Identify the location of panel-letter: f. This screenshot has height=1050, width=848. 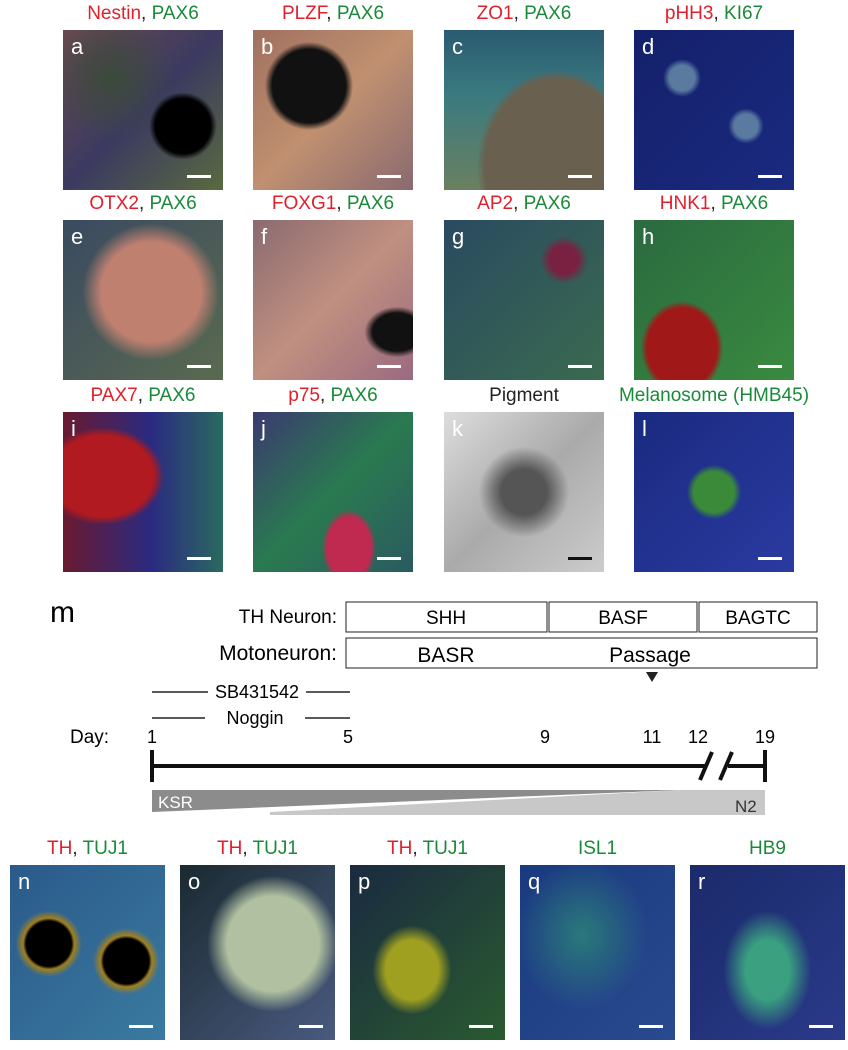
(264, 236).